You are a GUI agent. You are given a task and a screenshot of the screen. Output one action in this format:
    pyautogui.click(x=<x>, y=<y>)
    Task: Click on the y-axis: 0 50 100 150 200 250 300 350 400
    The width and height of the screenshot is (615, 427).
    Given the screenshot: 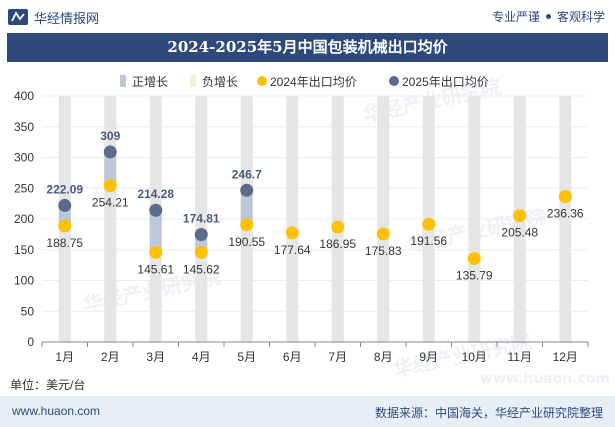 What is the action you would take?
    pyautogui.click(x=24, y=219)
    